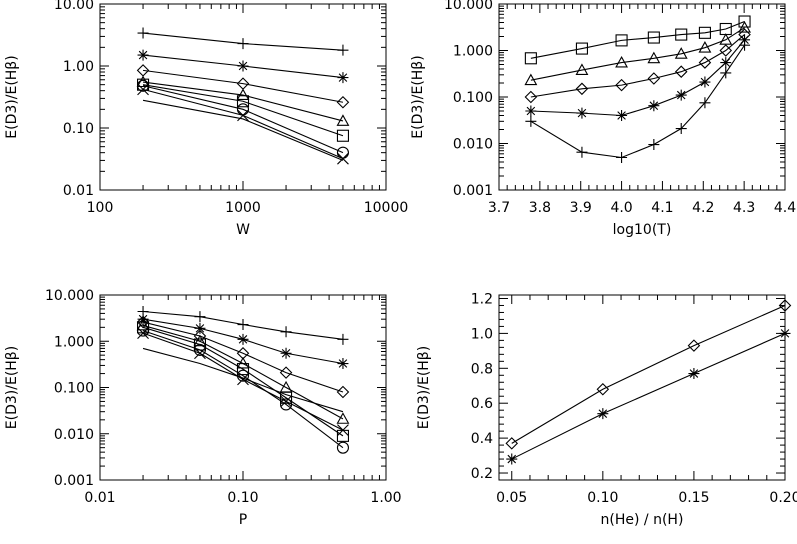  I want to click on x-tick-label: 4.0, so click(621, 208).